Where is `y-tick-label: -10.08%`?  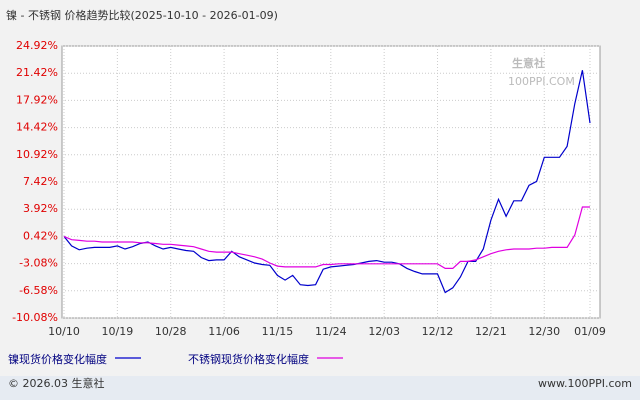 y-tick-label: -10.08% is located at coordinates (35, 317).